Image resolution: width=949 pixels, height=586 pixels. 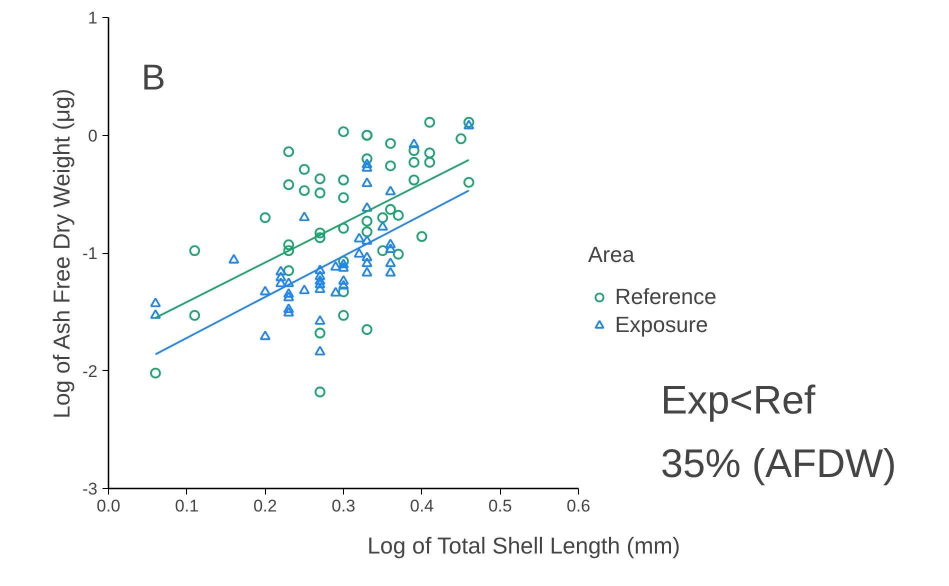 What do you see at coordinates (90, 371) in the screenshot?
I see `y-tick-label: -2` at bounding box center [90, 371].